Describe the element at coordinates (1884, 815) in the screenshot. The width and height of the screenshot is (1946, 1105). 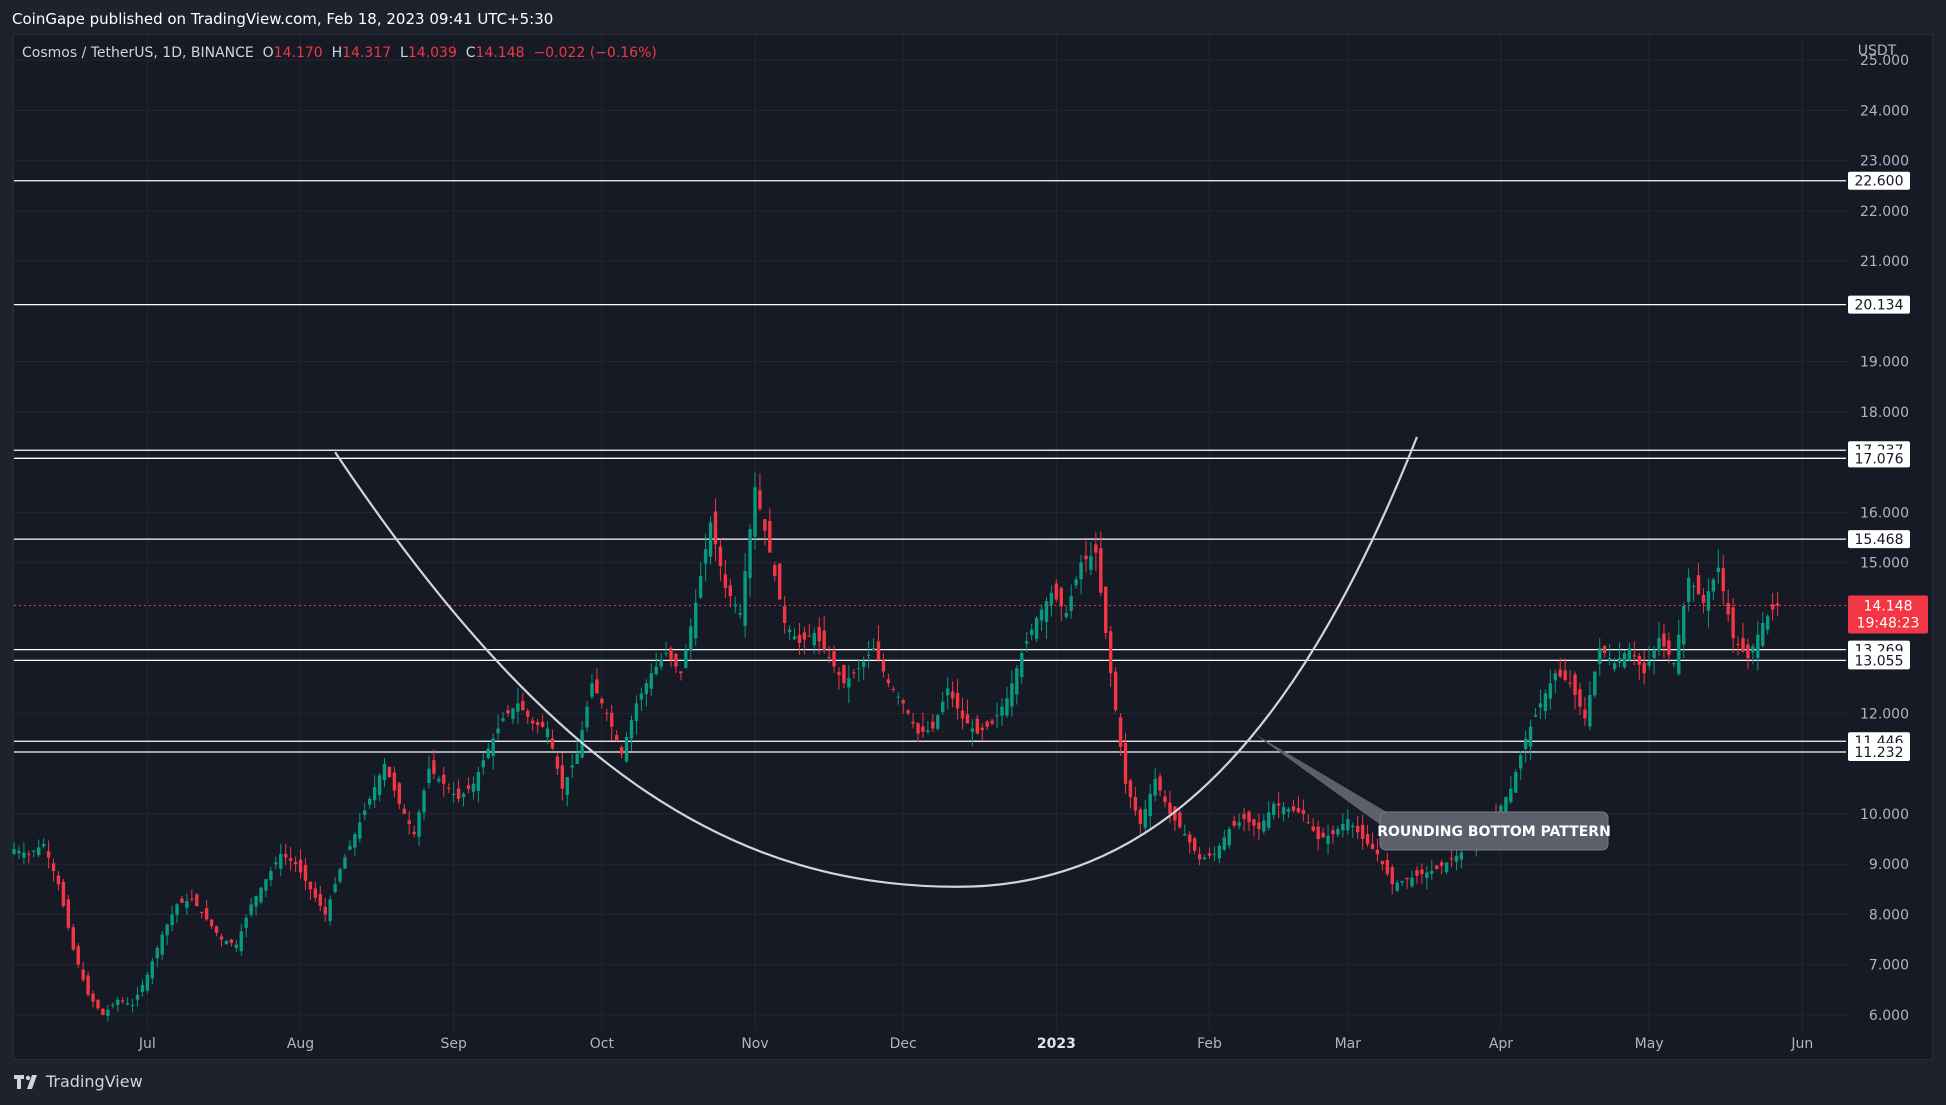
I see `y-tick-label: 10.000` at that location.